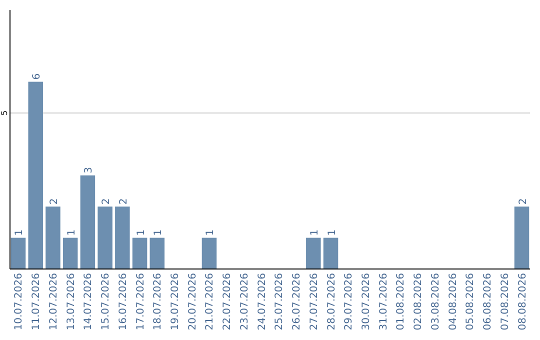  What do you see at coordinates (349, 301) in the screenshot?
I see `x-tick-label: 29.07.2026` at bounding box center [349, 301].